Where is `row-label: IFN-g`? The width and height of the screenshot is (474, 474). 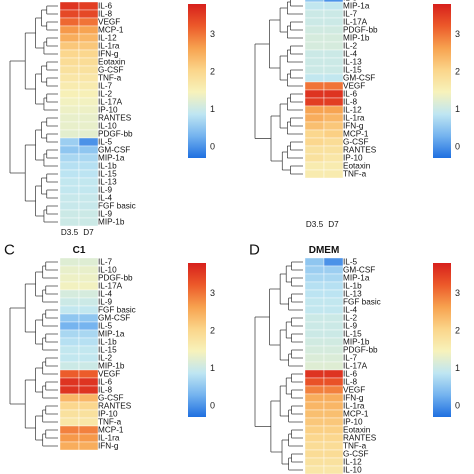 row-label: IFN-g is located at coordinates (108, 446).